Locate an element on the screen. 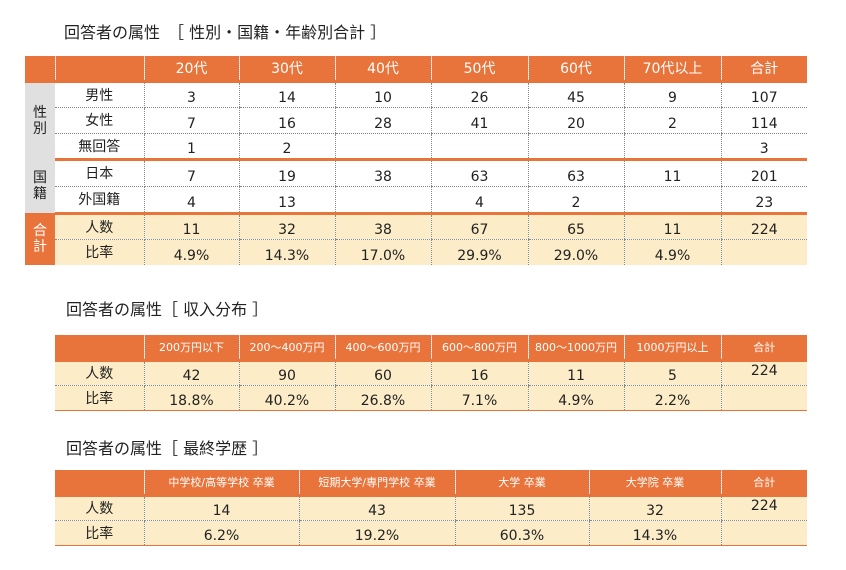 This screenshot has height=570, width=846. table-cell: 90 is located at coordinates (286, 373).